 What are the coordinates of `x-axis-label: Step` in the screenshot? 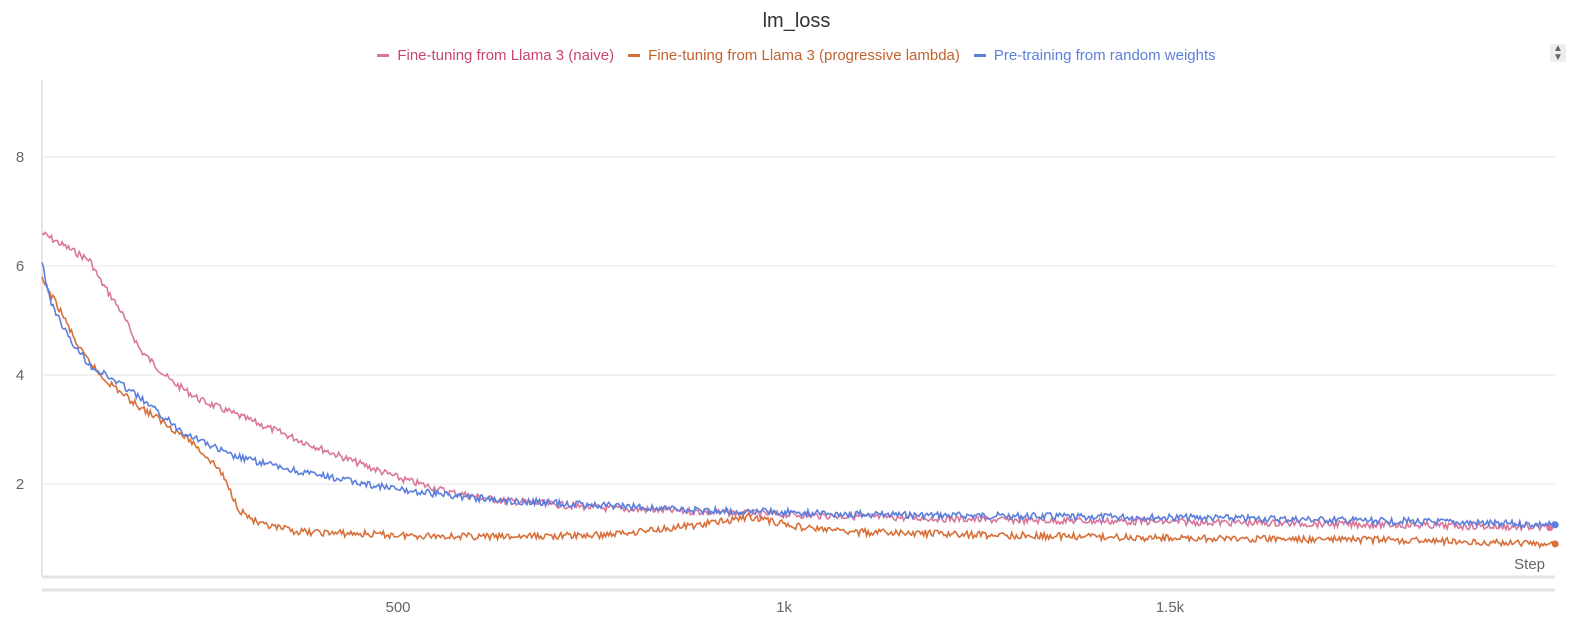 It's located at (1529, 564).